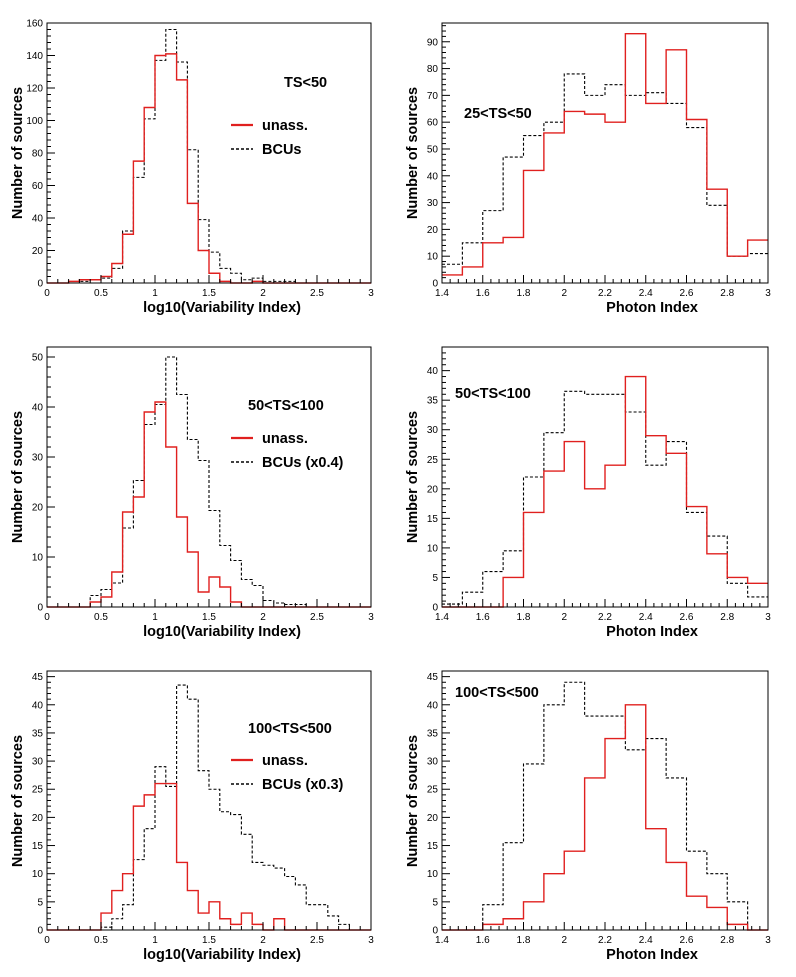 The image size is (796, 977). What do you see at coordinates (269, 138) in the screenshot?
I see `legend: unass. BCUs` at bounding box center [269, 138].